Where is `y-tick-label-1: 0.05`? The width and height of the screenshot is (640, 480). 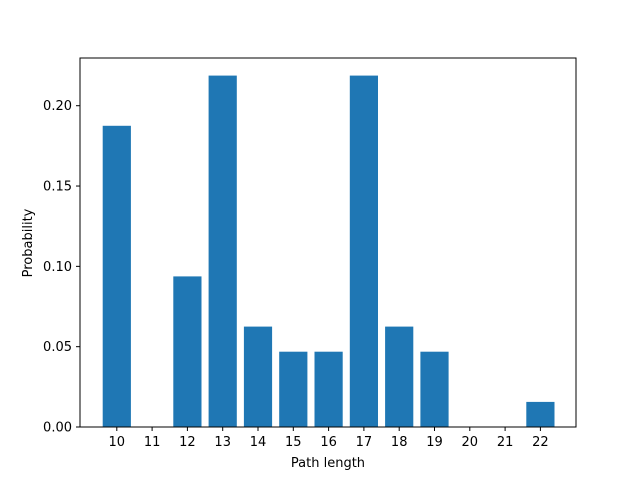 y-tick-label-1: 0.05 is located at coordinates (57, 347).